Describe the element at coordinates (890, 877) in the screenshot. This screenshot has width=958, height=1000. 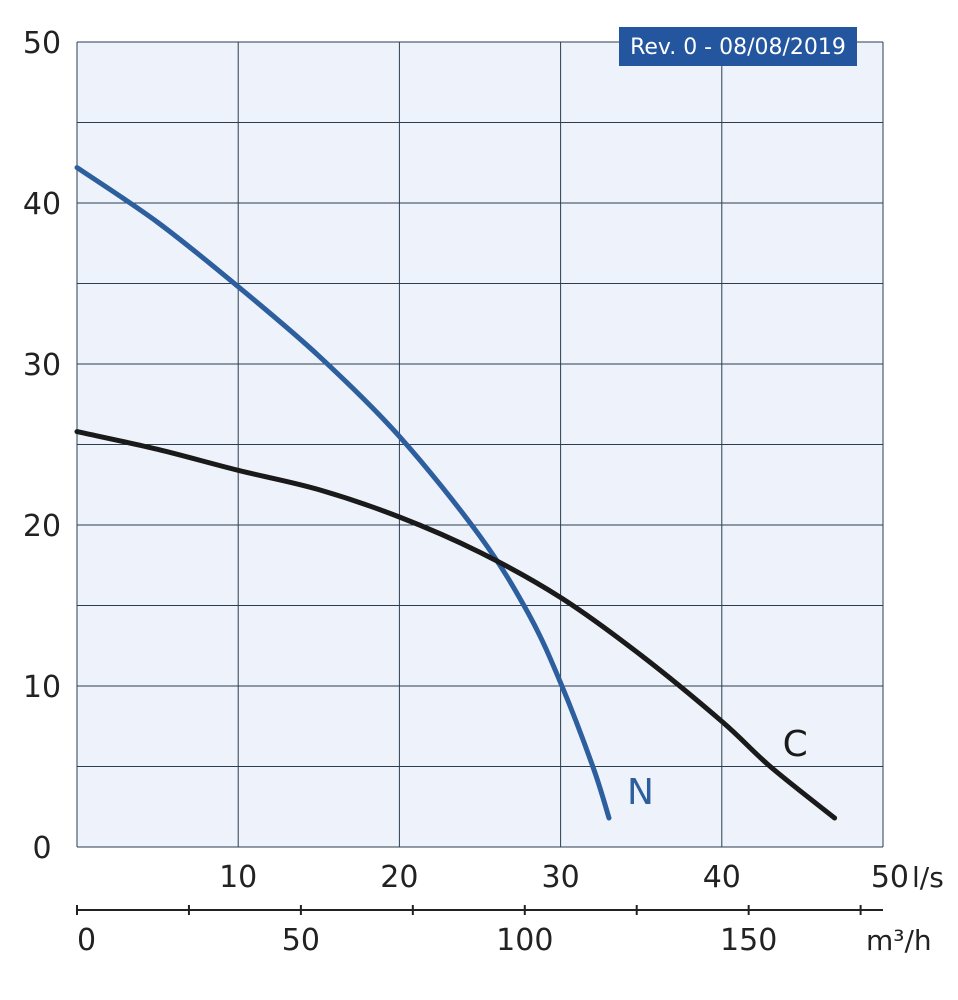
I see `x-tick-label: 50` at that location.